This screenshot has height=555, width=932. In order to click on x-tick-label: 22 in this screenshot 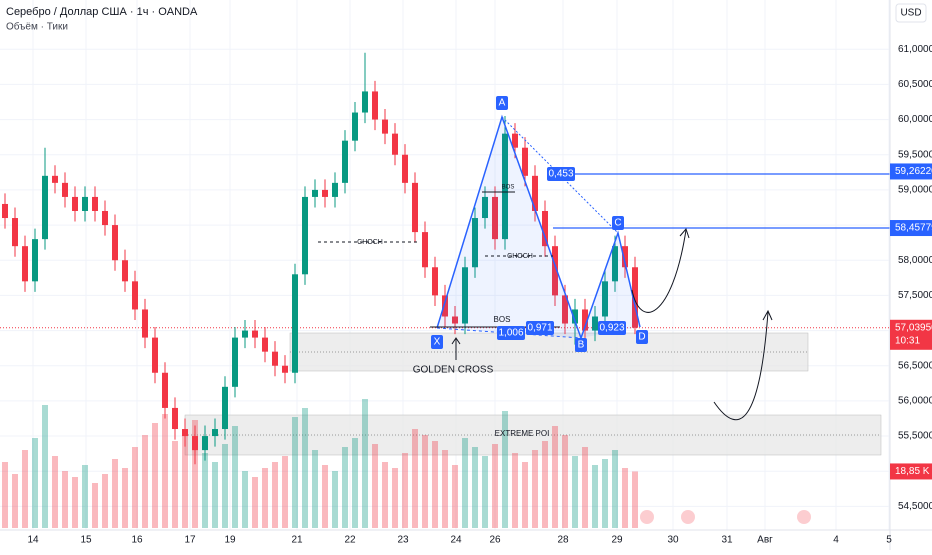, I will do `click(350, 540)`.